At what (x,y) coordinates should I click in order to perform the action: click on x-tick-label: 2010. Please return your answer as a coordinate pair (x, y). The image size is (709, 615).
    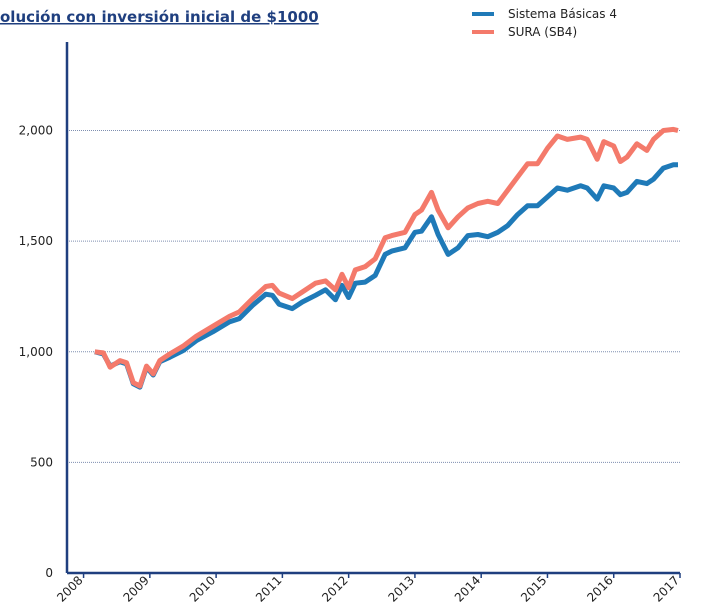
    Looking at the image, I should click on (202, 588).